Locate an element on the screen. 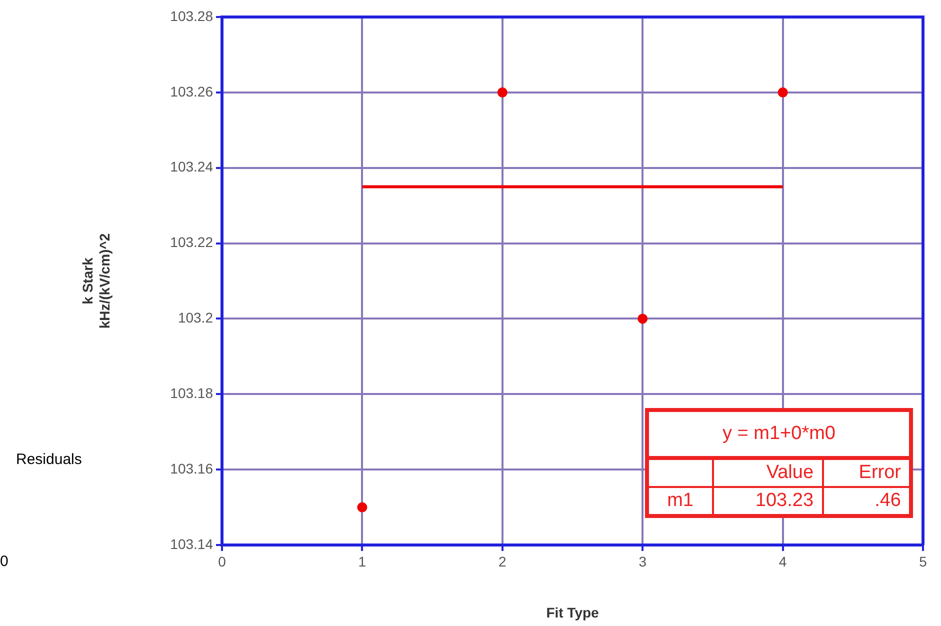 The image size is (941, 626). y-tick-label: 103.28 is located at coordinates (192, 16).